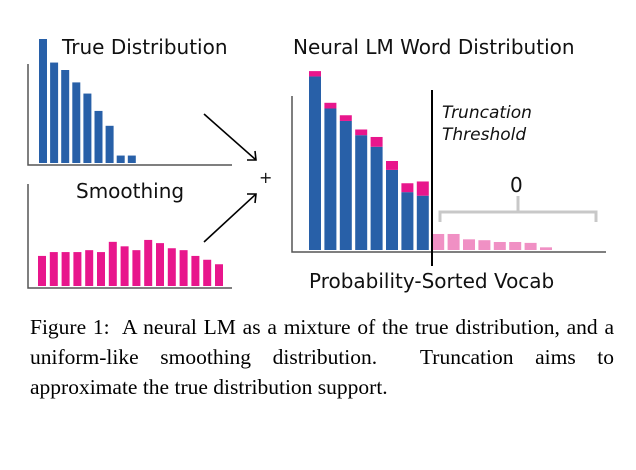 The width and height of the screenshot is (636, 470). Describe the element at coordinates (230, 137) in the screenshot. I see `arrow-down-right` at that location.